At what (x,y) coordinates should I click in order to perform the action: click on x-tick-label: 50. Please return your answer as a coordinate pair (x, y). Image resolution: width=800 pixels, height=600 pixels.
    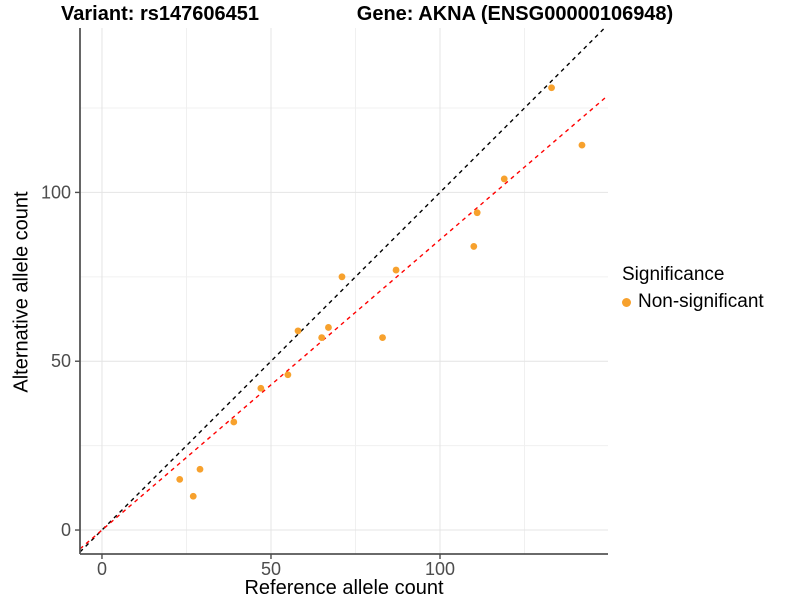
    Looking at the image, I should click on (271, 569).